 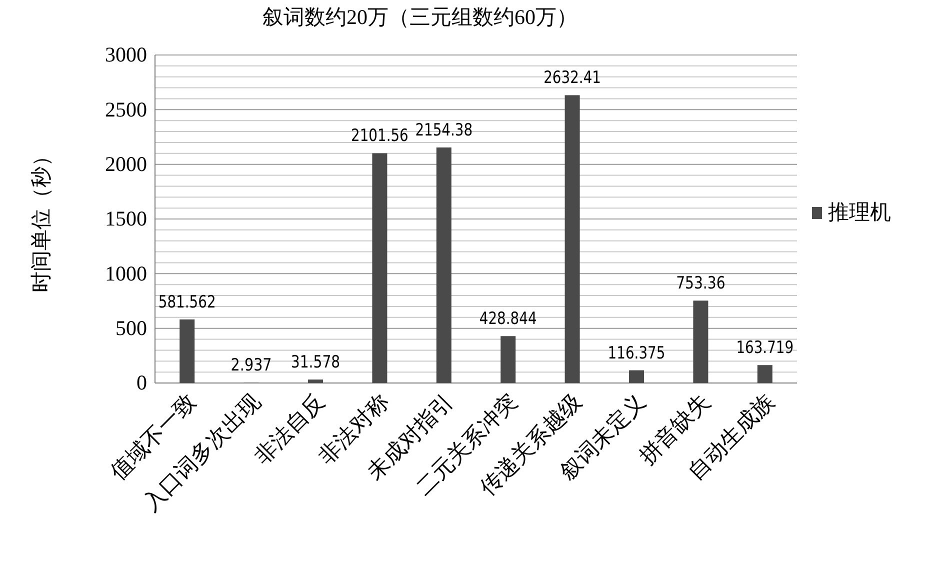 I want to click on y-tick-label: 2500, so click(x=126, y=109).